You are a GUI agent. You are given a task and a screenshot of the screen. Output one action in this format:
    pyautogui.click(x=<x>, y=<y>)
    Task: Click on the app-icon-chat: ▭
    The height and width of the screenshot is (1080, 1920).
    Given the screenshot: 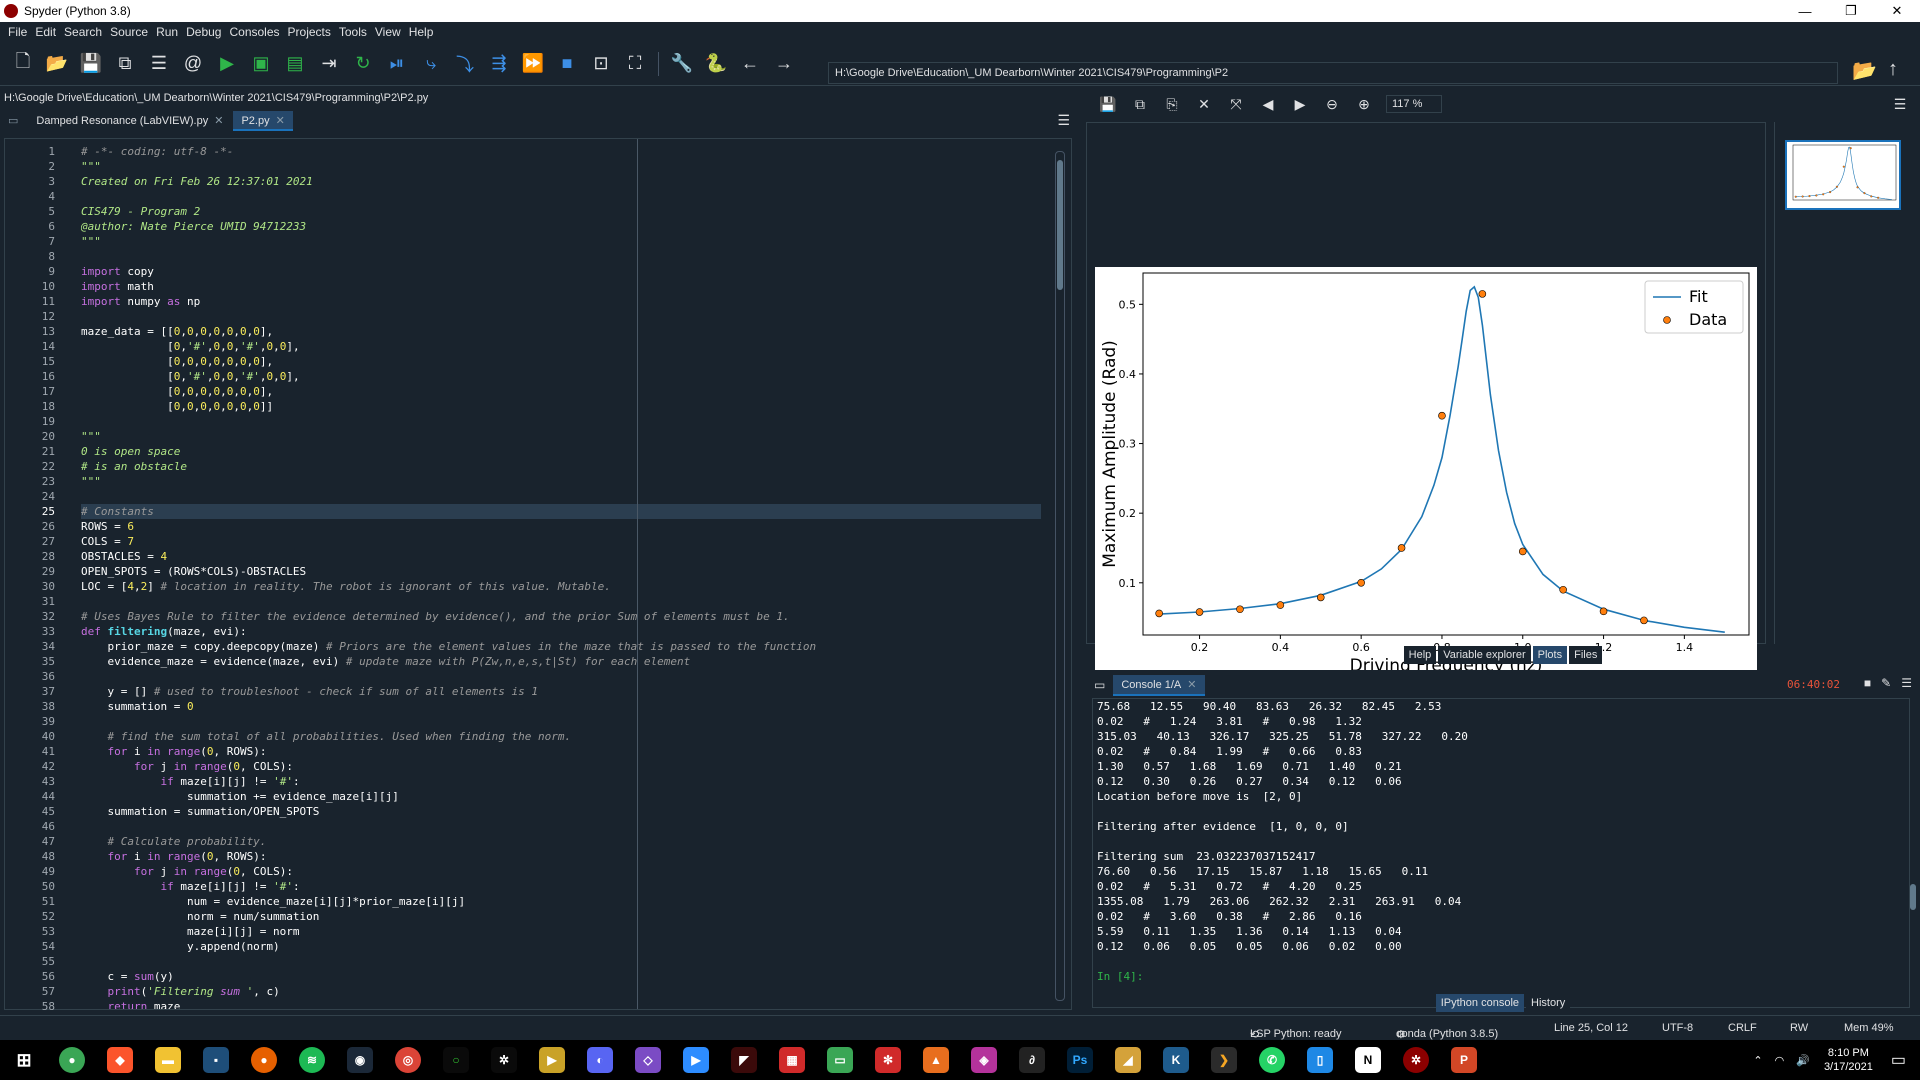 What is the action you would take?
    pyautogui.click(x=840, y=1060)
    